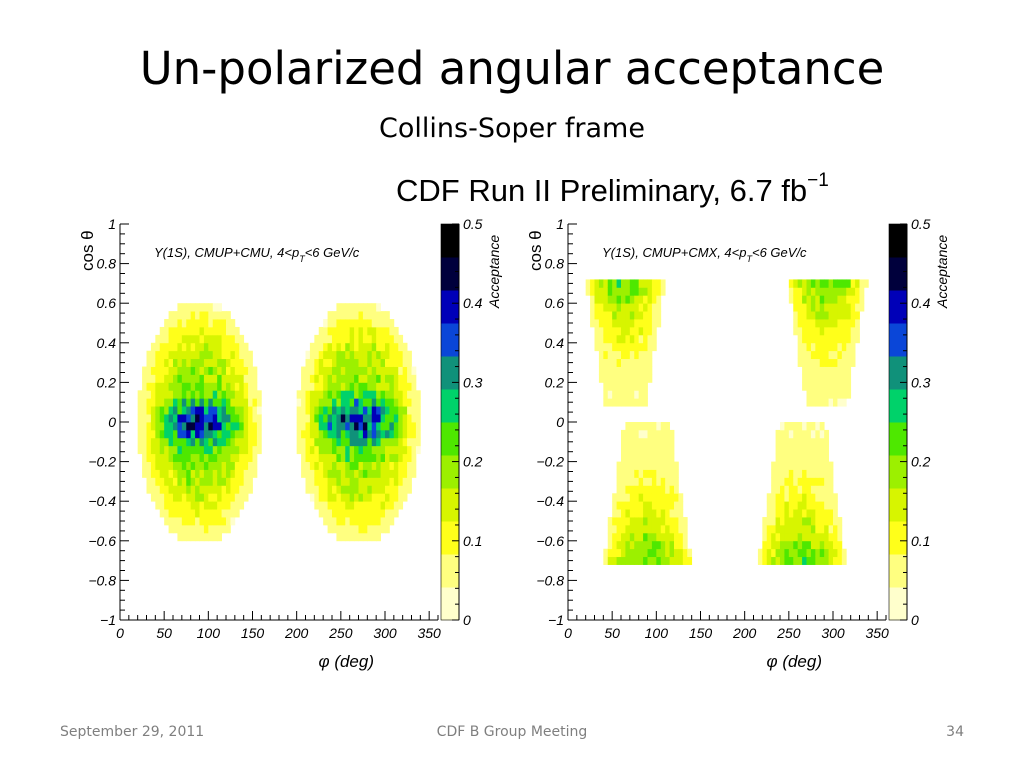  Describe the element at coordinates (450, 472) in the screenshot. I see `colorbar-segment` at that location.